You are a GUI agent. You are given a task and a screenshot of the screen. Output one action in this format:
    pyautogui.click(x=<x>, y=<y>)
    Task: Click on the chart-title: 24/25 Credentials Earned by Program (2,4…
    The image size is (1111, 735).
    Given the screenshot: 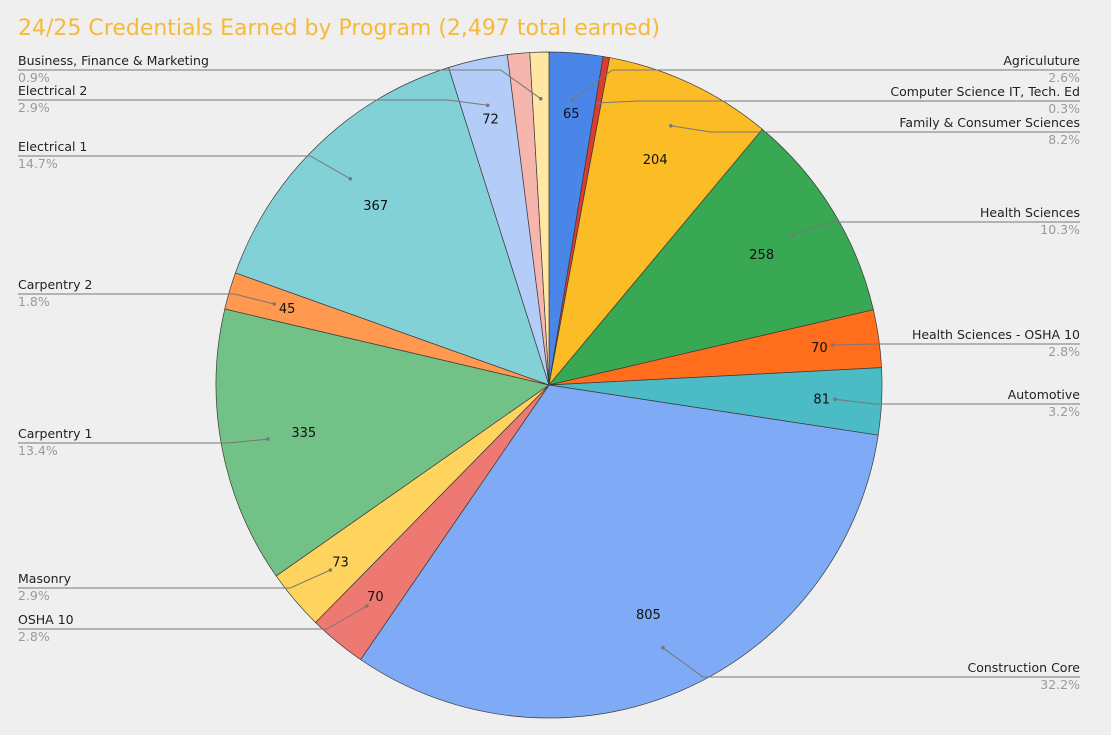 What is the action you would take?
    pyautogui.click(x=339, y=28)
    